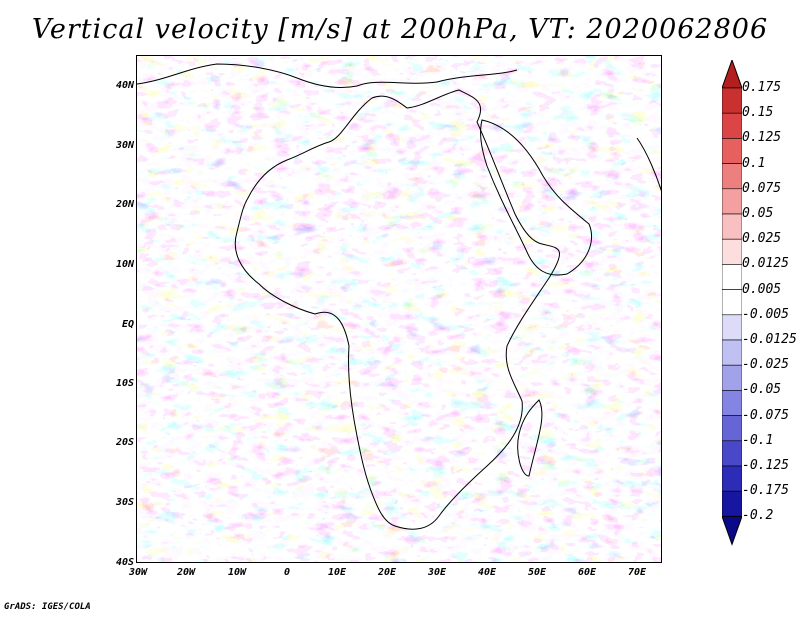 Image resolution: width=800 pixels, height=618 pixels. Describe the element at coordinates (732, 530) in the screenshot. I see `colorbar-min-arrow` at that location.